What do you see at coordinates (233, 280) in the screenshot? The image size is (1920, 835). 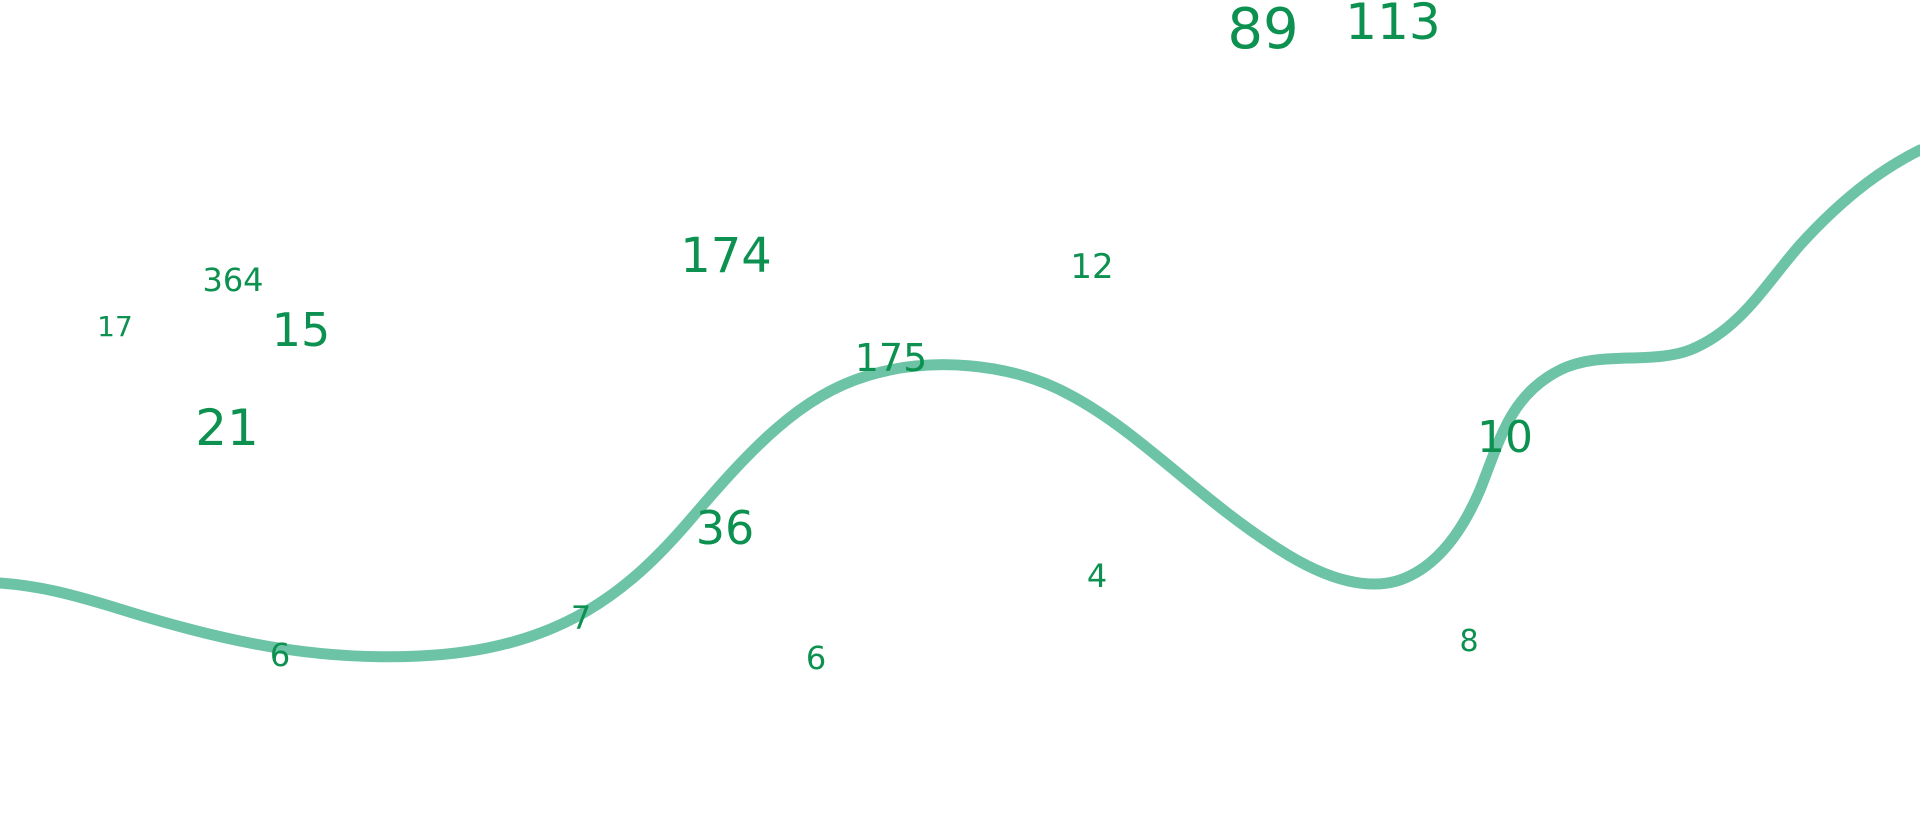 I see `number-label: 364` at bounding box center [233, 280].